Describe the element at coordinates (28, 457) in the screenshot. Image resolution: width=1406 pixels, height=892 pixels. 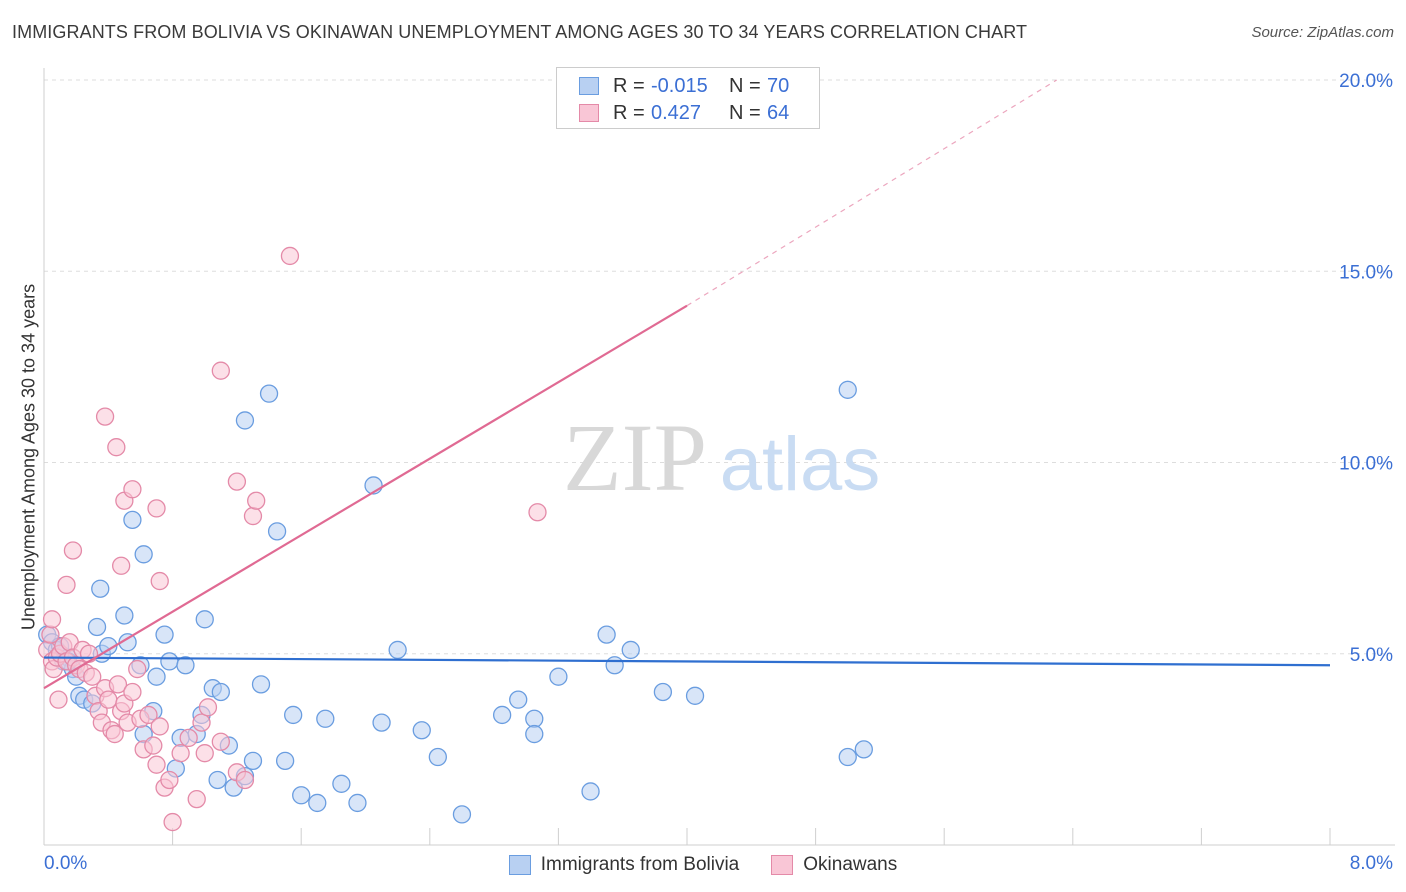
I see `y-axis-label: Unemployment Among Ages 30 to 34 years` at that location.